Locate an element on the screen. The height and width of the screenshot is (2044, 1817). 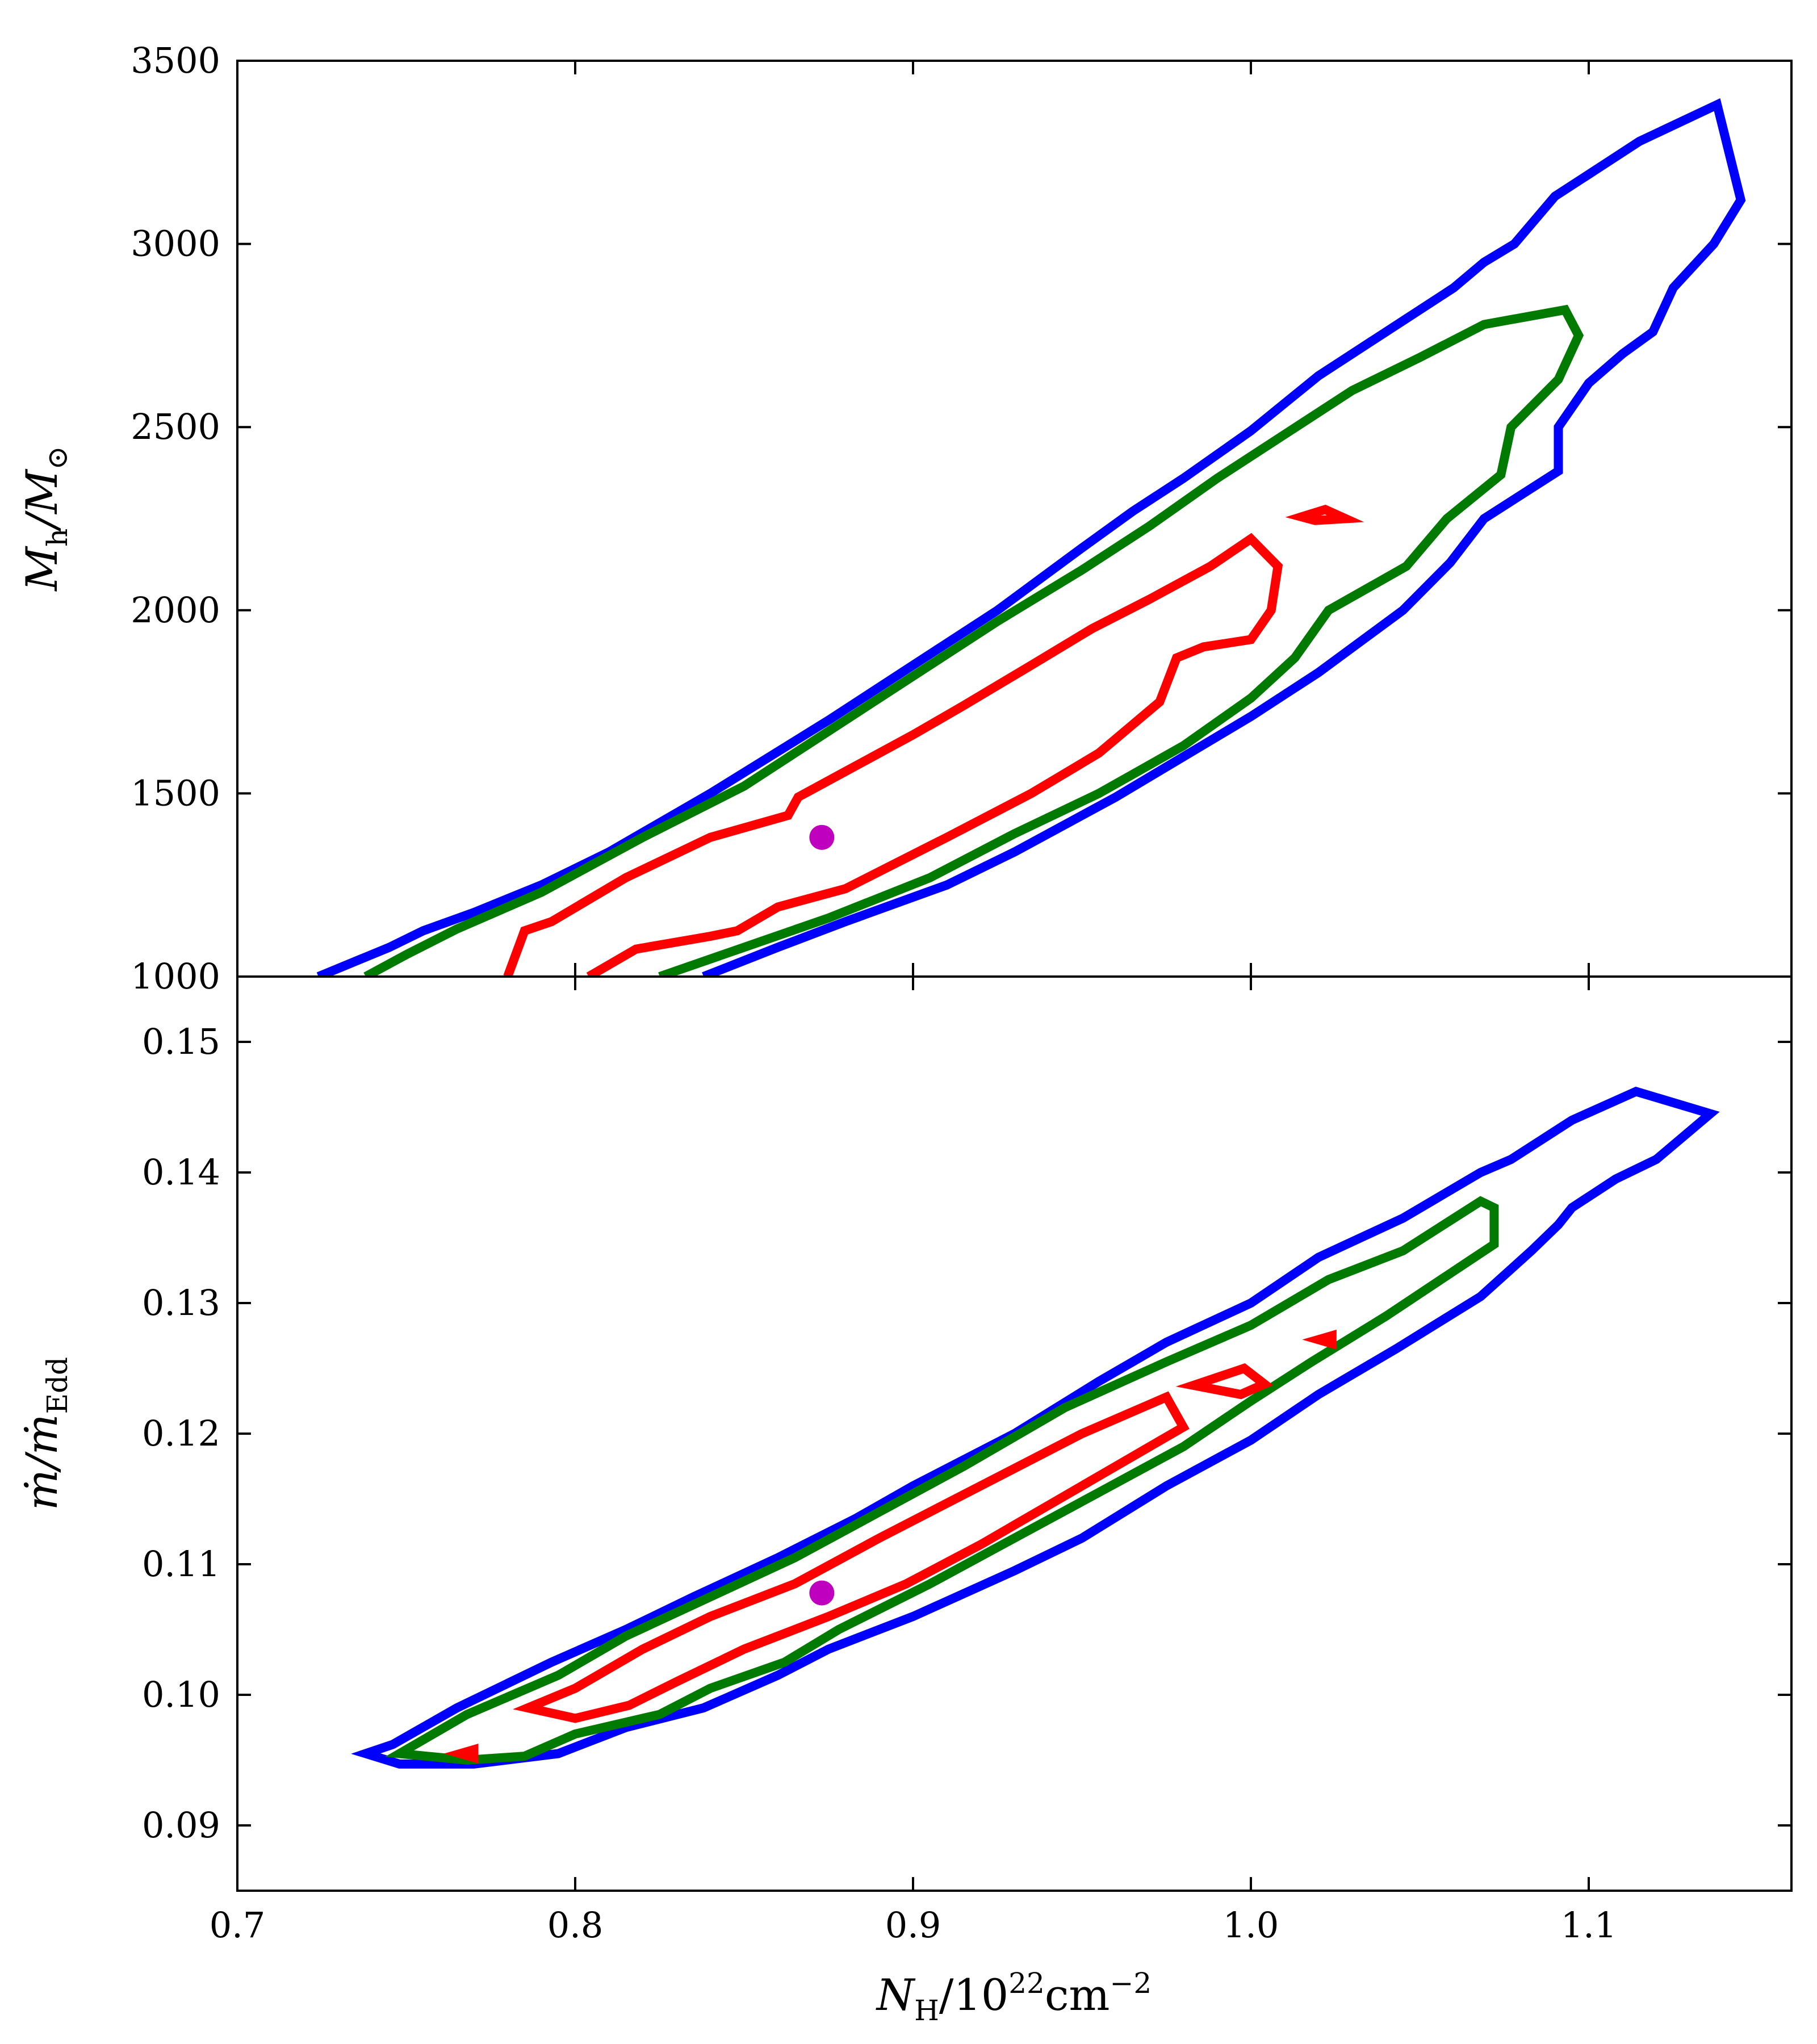
top-y-tick-label: 1500 is located at coordinates (175, 793).